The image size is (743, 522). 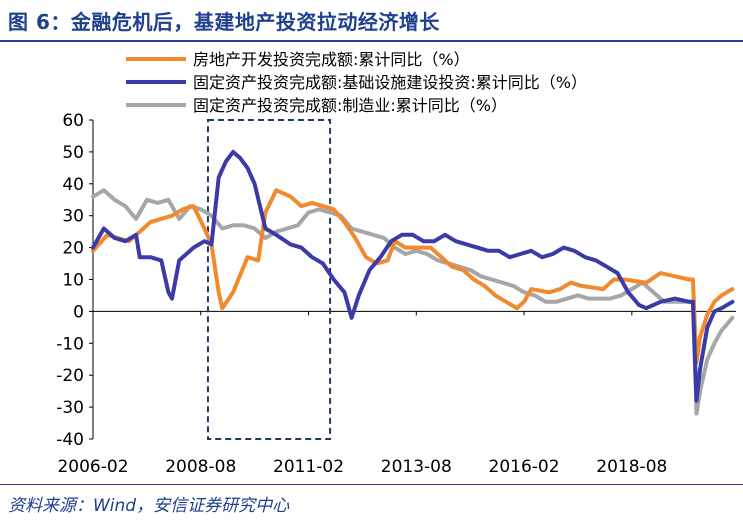 I want to click on y-tick-label: 50, so click(x=73, y=153).